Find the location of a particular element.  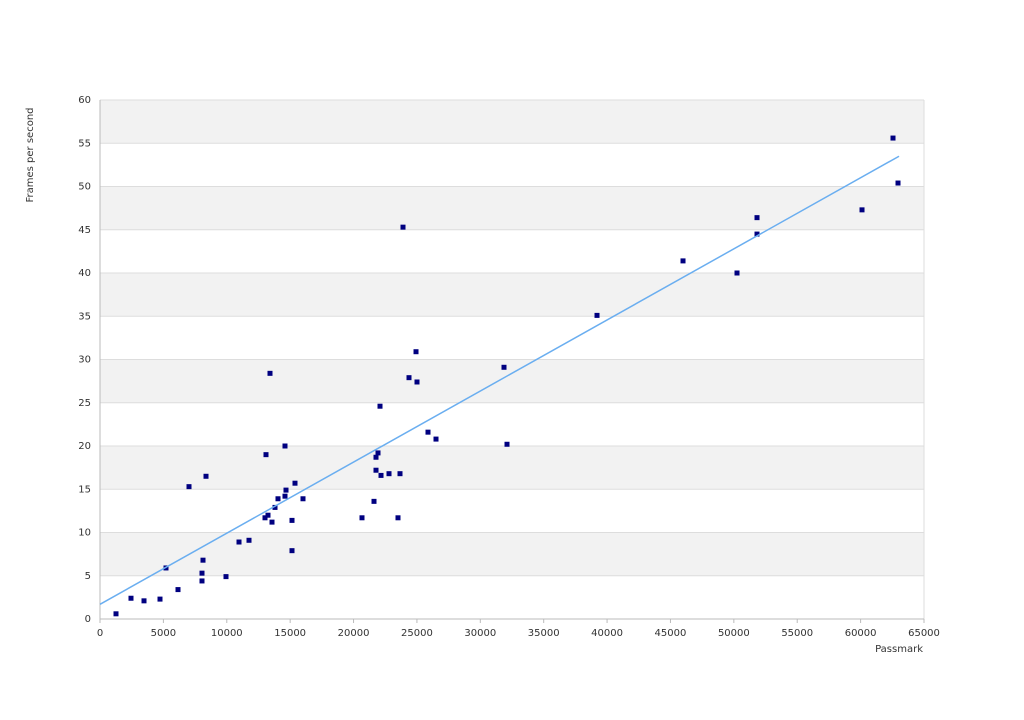

x-tick-label: 50000 is located at coordinates (734, 633).